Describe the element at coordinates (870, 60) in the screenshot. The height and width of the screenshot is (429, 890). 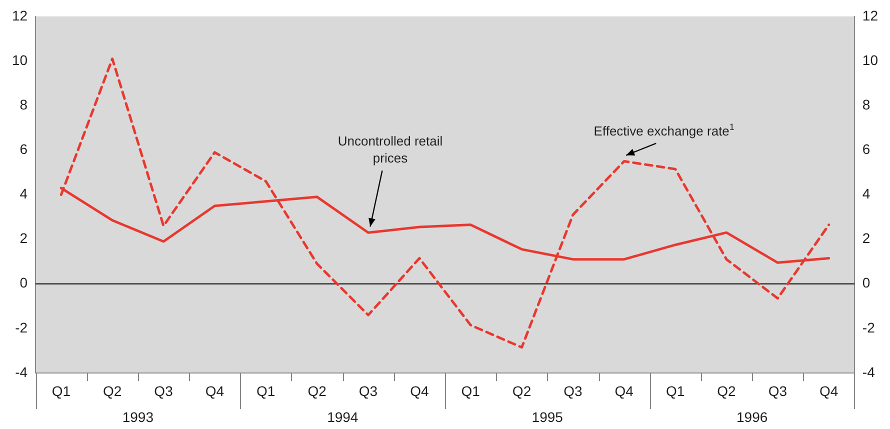
I see `y2-tick-label: 10` at that location.